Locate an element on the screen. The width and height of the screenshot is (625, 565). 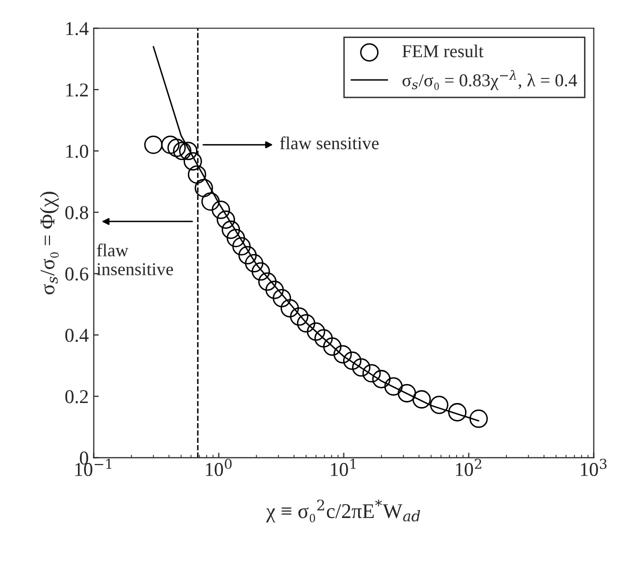
x-tick-label: 10$^{2}$ is located at coordinates (469, 467).